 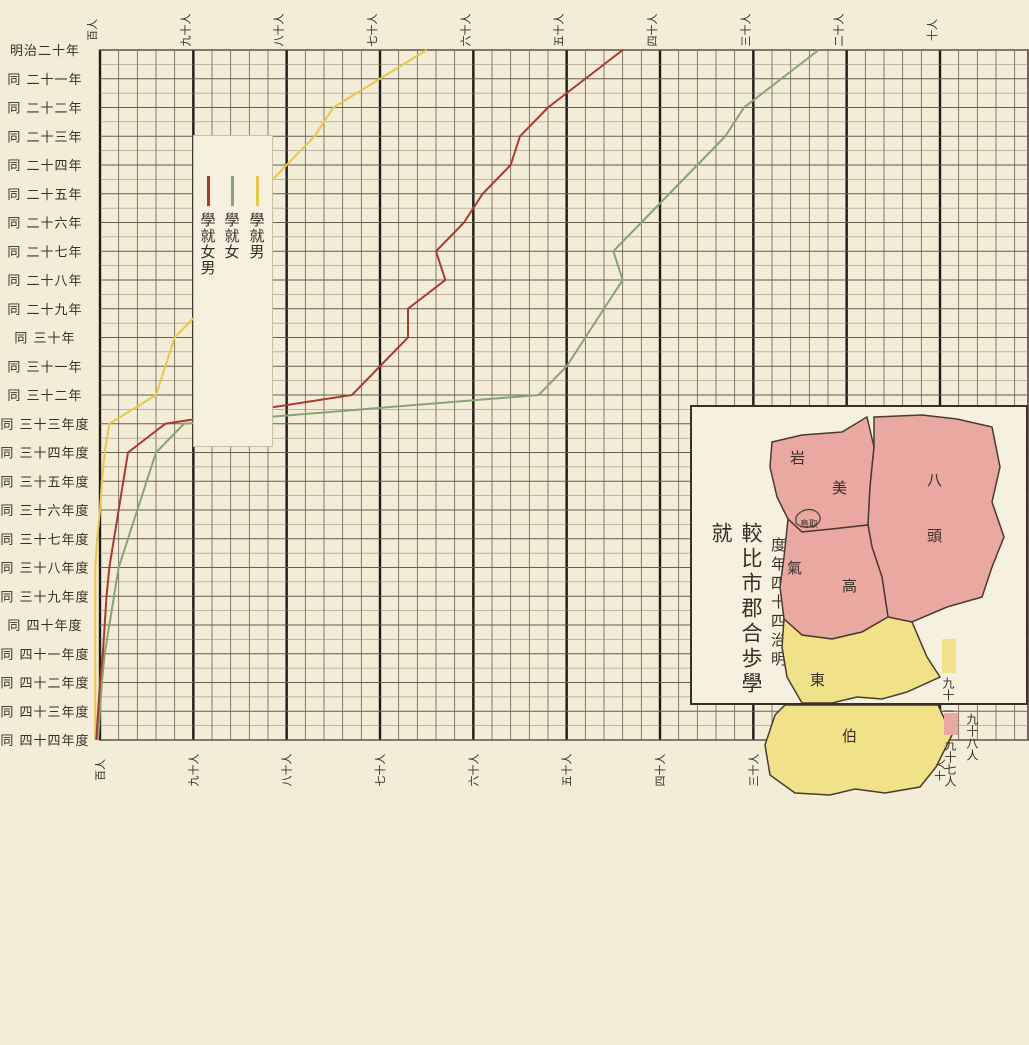 What do you see at coordinates (839, 30) in the screenshot?
I see `tick-label-top: 二十人` at bounding box center [839, 30].